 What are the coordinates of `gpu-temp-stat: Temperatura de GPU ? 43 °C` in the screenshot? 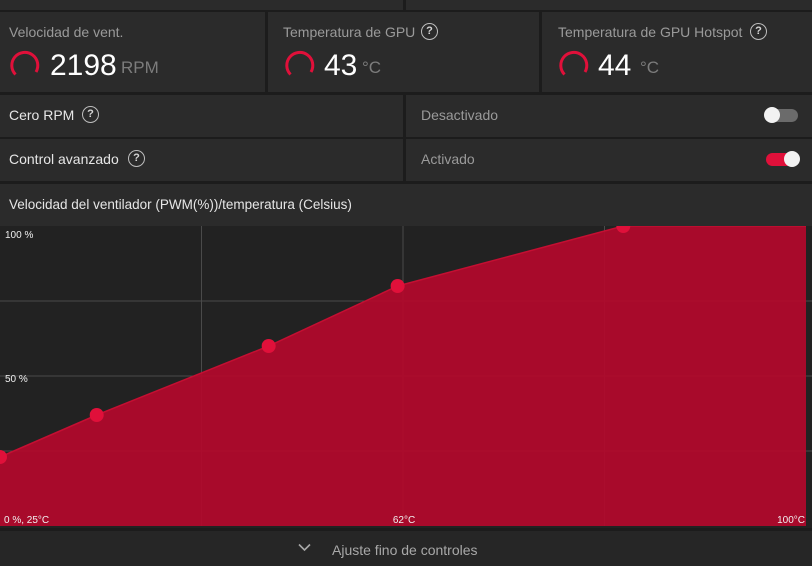 It's located at (403, 52).